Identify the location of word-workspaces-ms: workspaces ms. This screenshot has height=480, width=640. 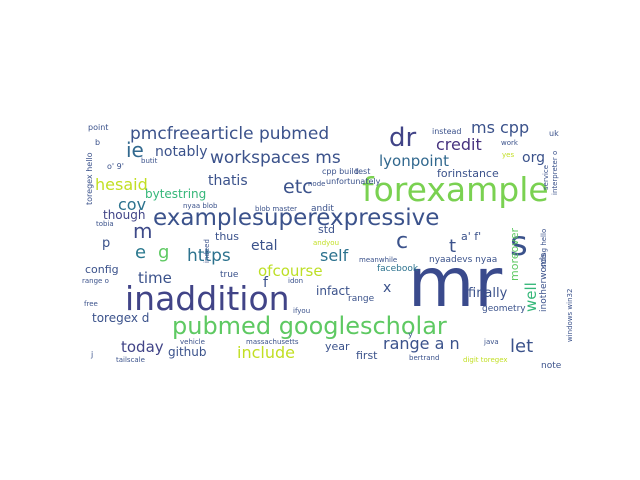
(275, 158).